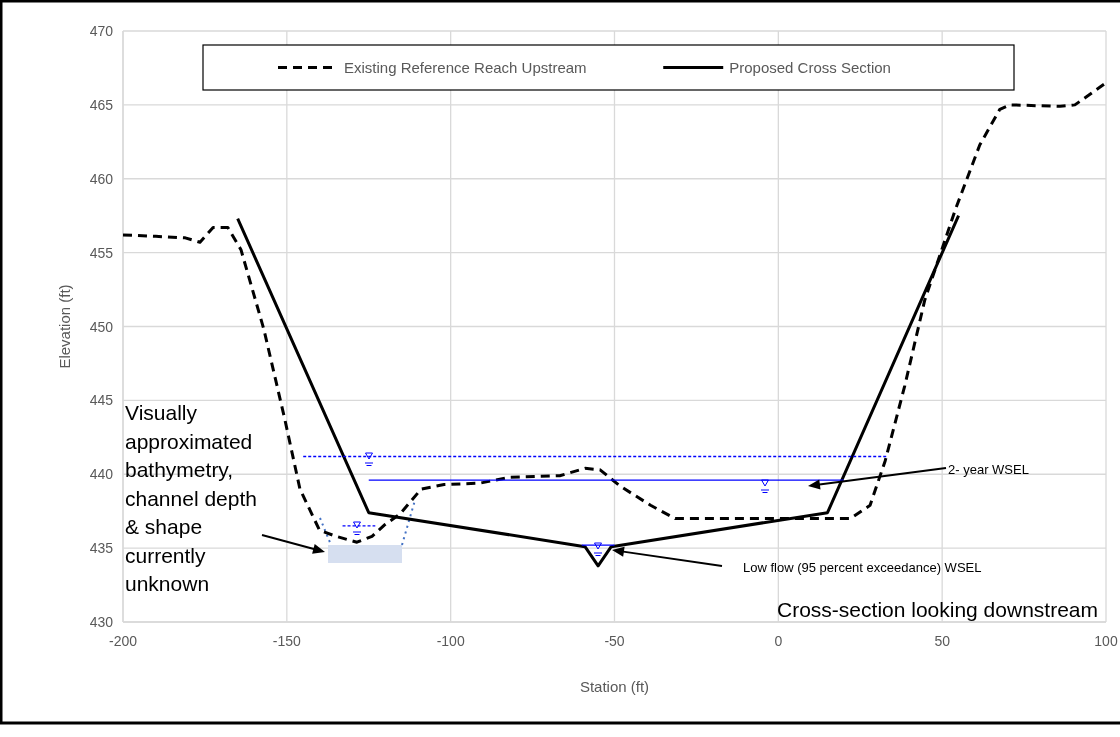 The width and height of the screenshot is (1120, 737). Describe the element at coordinates (101, 548) in the screenshot. I see `y-tick-label: 435` at that location.